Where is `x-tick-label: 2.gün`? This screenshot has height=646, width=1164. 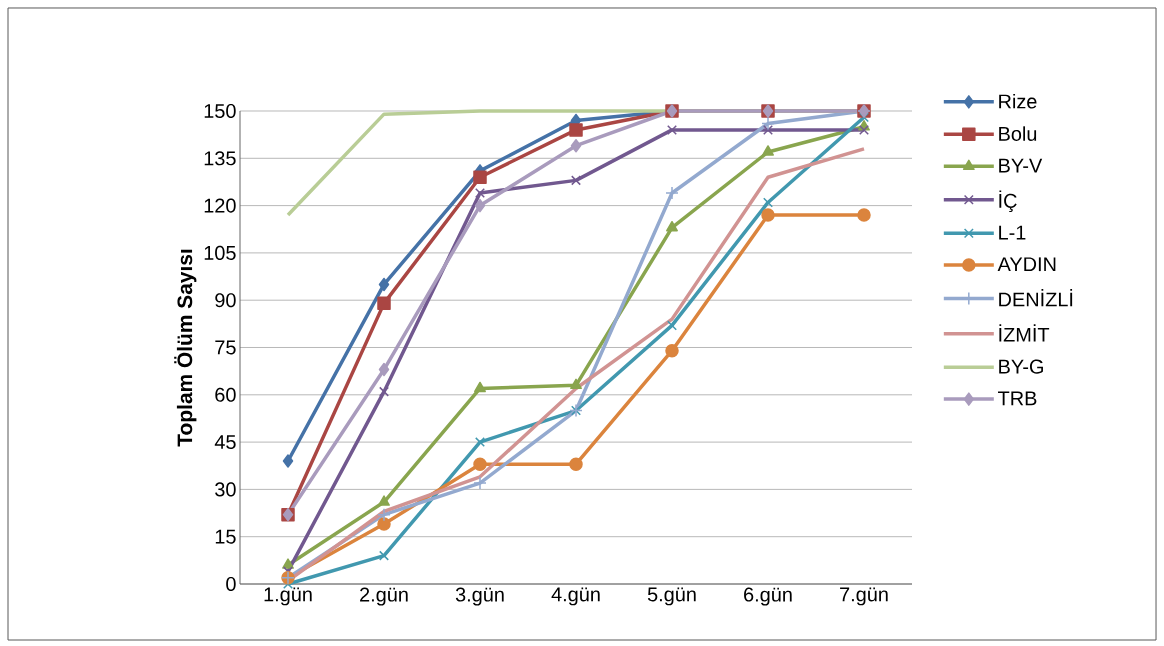
x-tick-label: 2.gün is located at coordinates (384, 596).